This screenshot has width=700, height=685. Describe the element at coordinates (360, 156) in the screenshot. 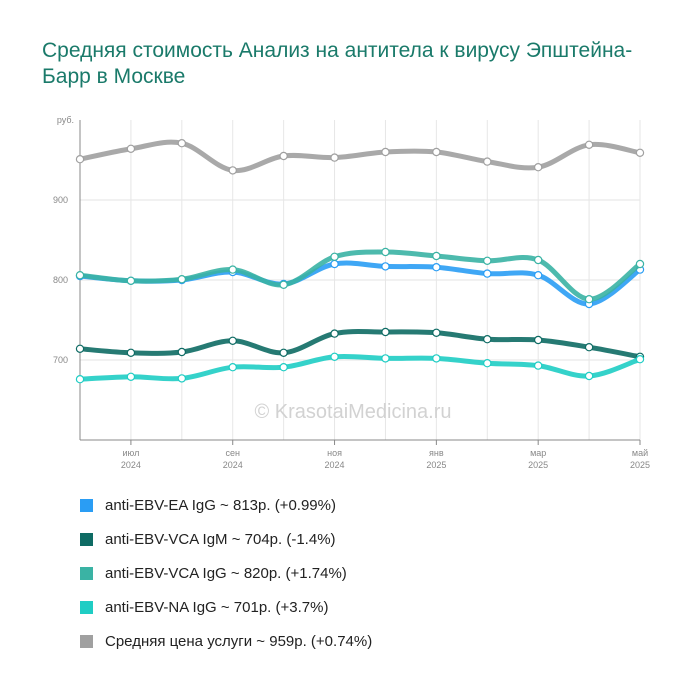

I see `series-4-line` at that location.